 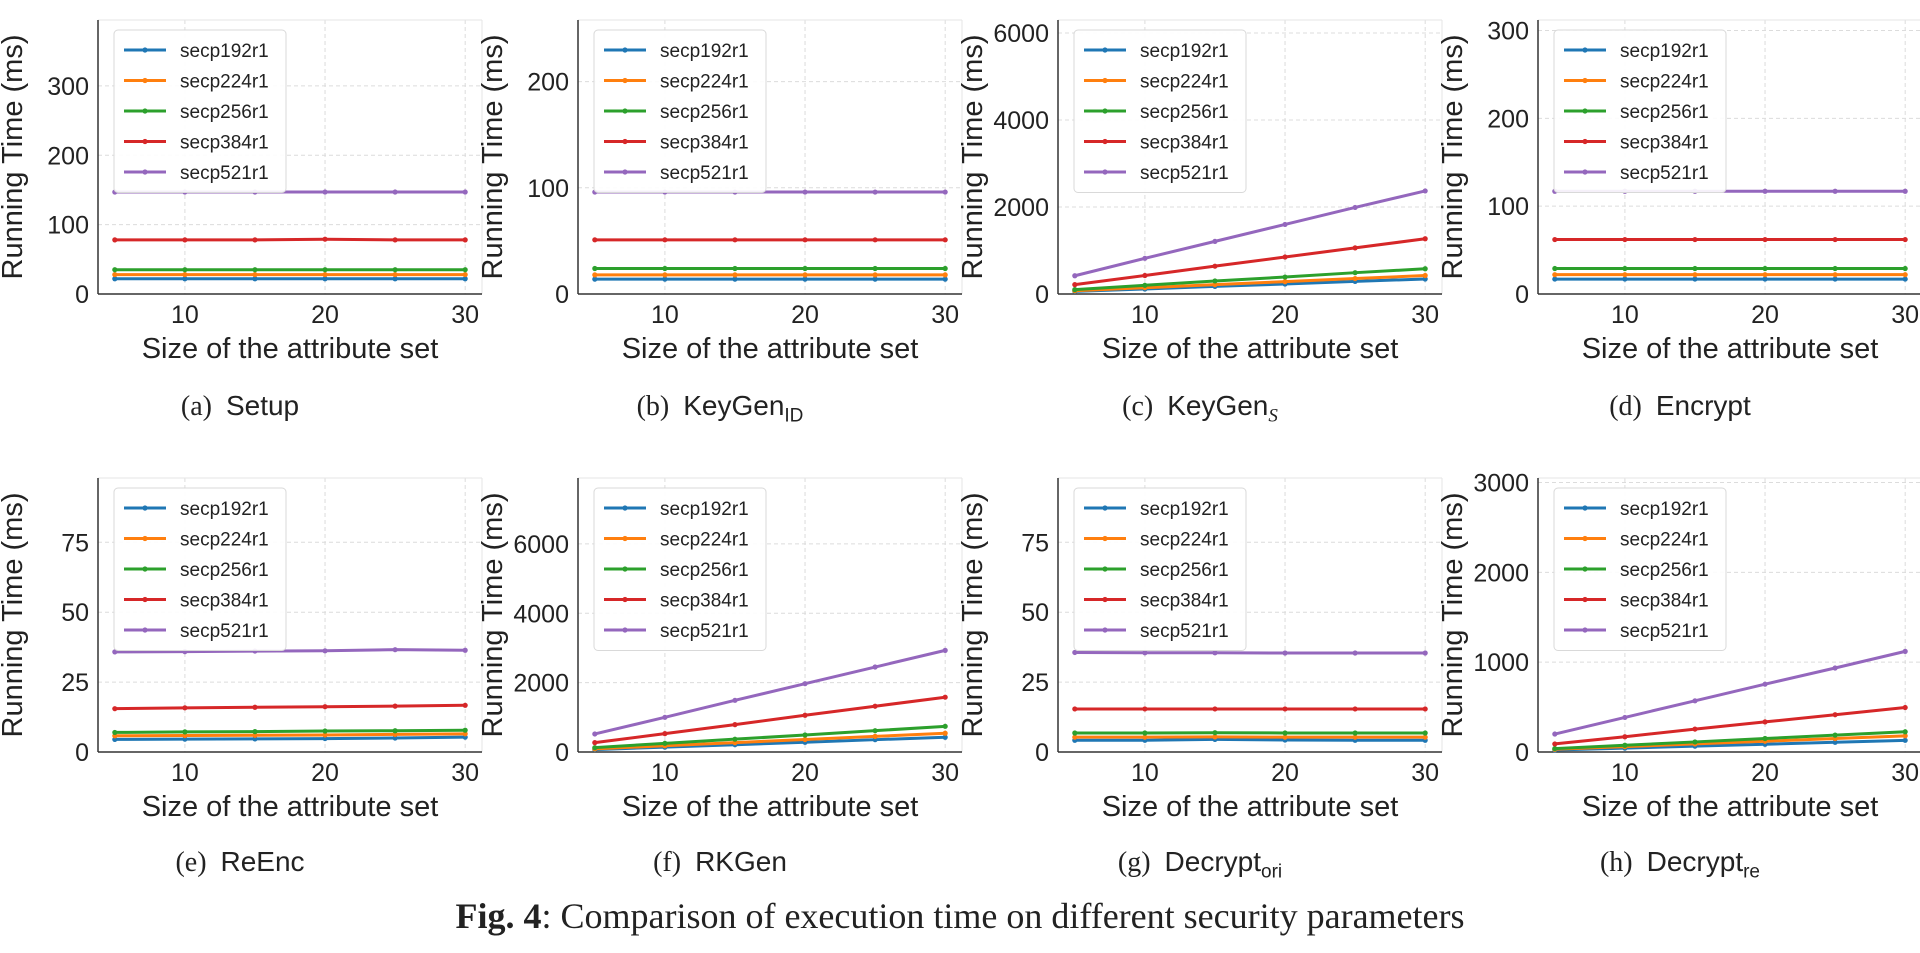 I want to click on series-line-secp192r1, so click(x=1250, y=739).